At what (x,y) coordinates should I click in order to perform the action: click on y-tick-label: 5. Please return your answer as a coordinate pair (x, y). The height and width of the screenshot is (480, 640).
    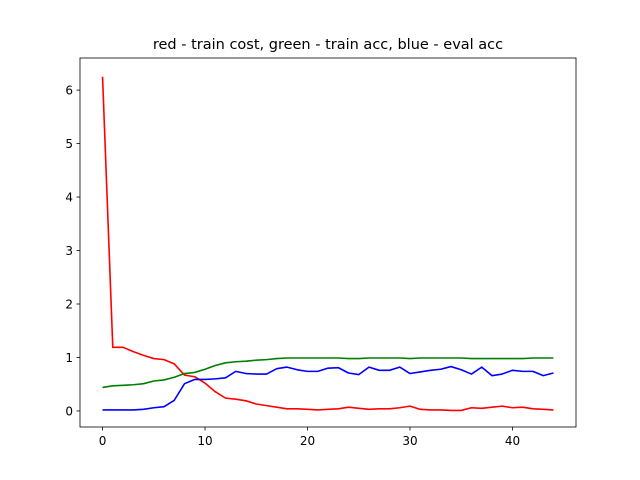
    Looking at the image, I should click on (69, 144).